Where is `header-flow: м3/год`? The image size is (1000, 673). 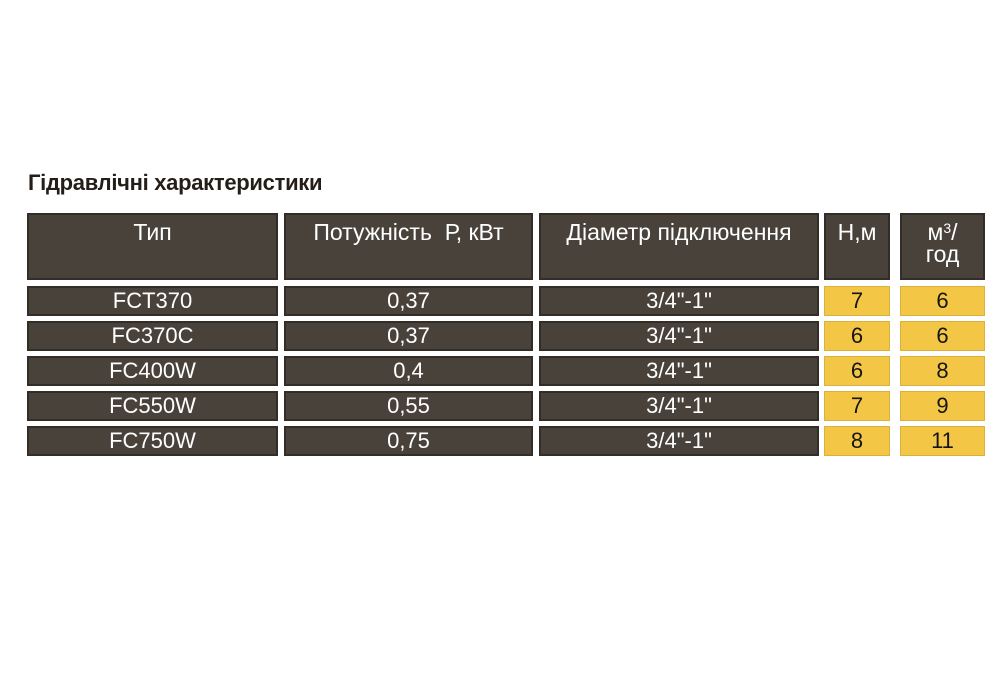 header-flow: м3/год is located at coordinates (942, 246).